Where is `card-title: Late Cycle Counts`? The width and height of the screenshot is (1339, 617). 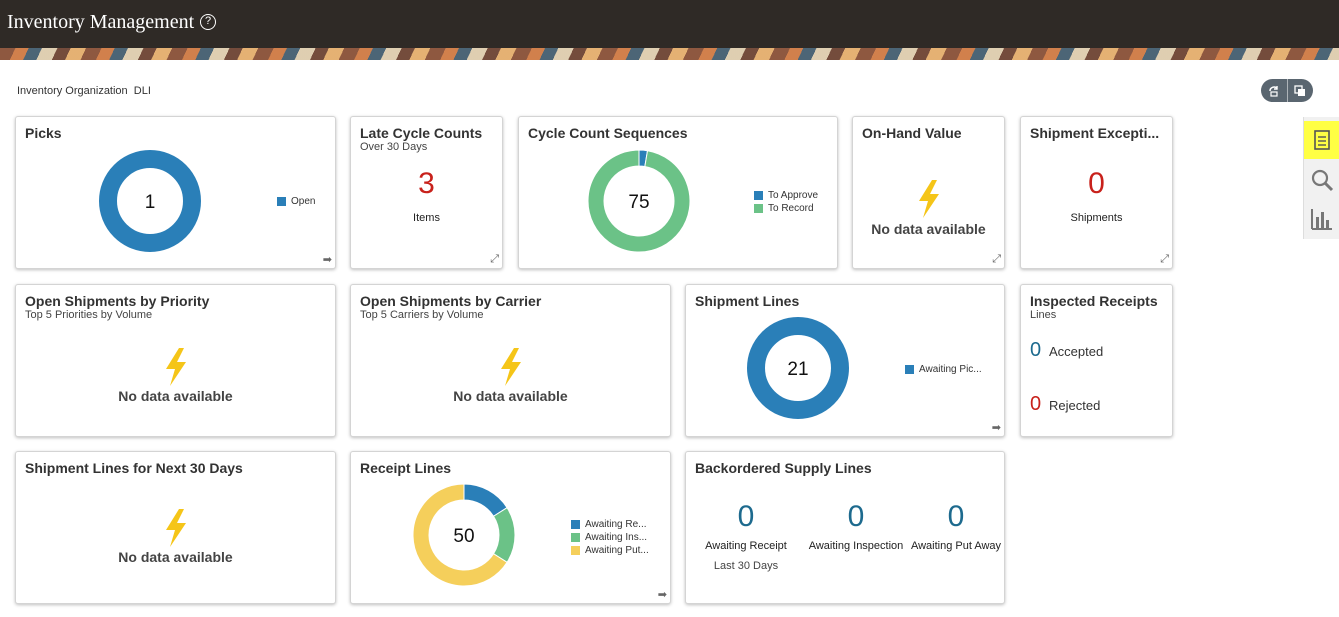
card-title: Late Cycle Counts is located at coordinates (421, 133).